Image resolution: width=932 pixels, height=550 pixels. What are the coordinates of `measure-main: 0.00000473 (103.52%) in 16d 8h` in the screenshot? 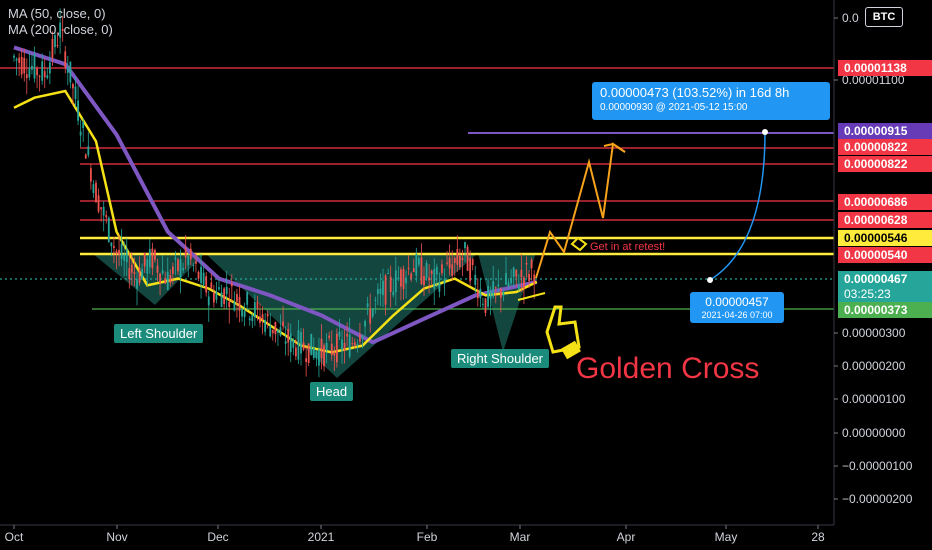 It's located at (695, 92).